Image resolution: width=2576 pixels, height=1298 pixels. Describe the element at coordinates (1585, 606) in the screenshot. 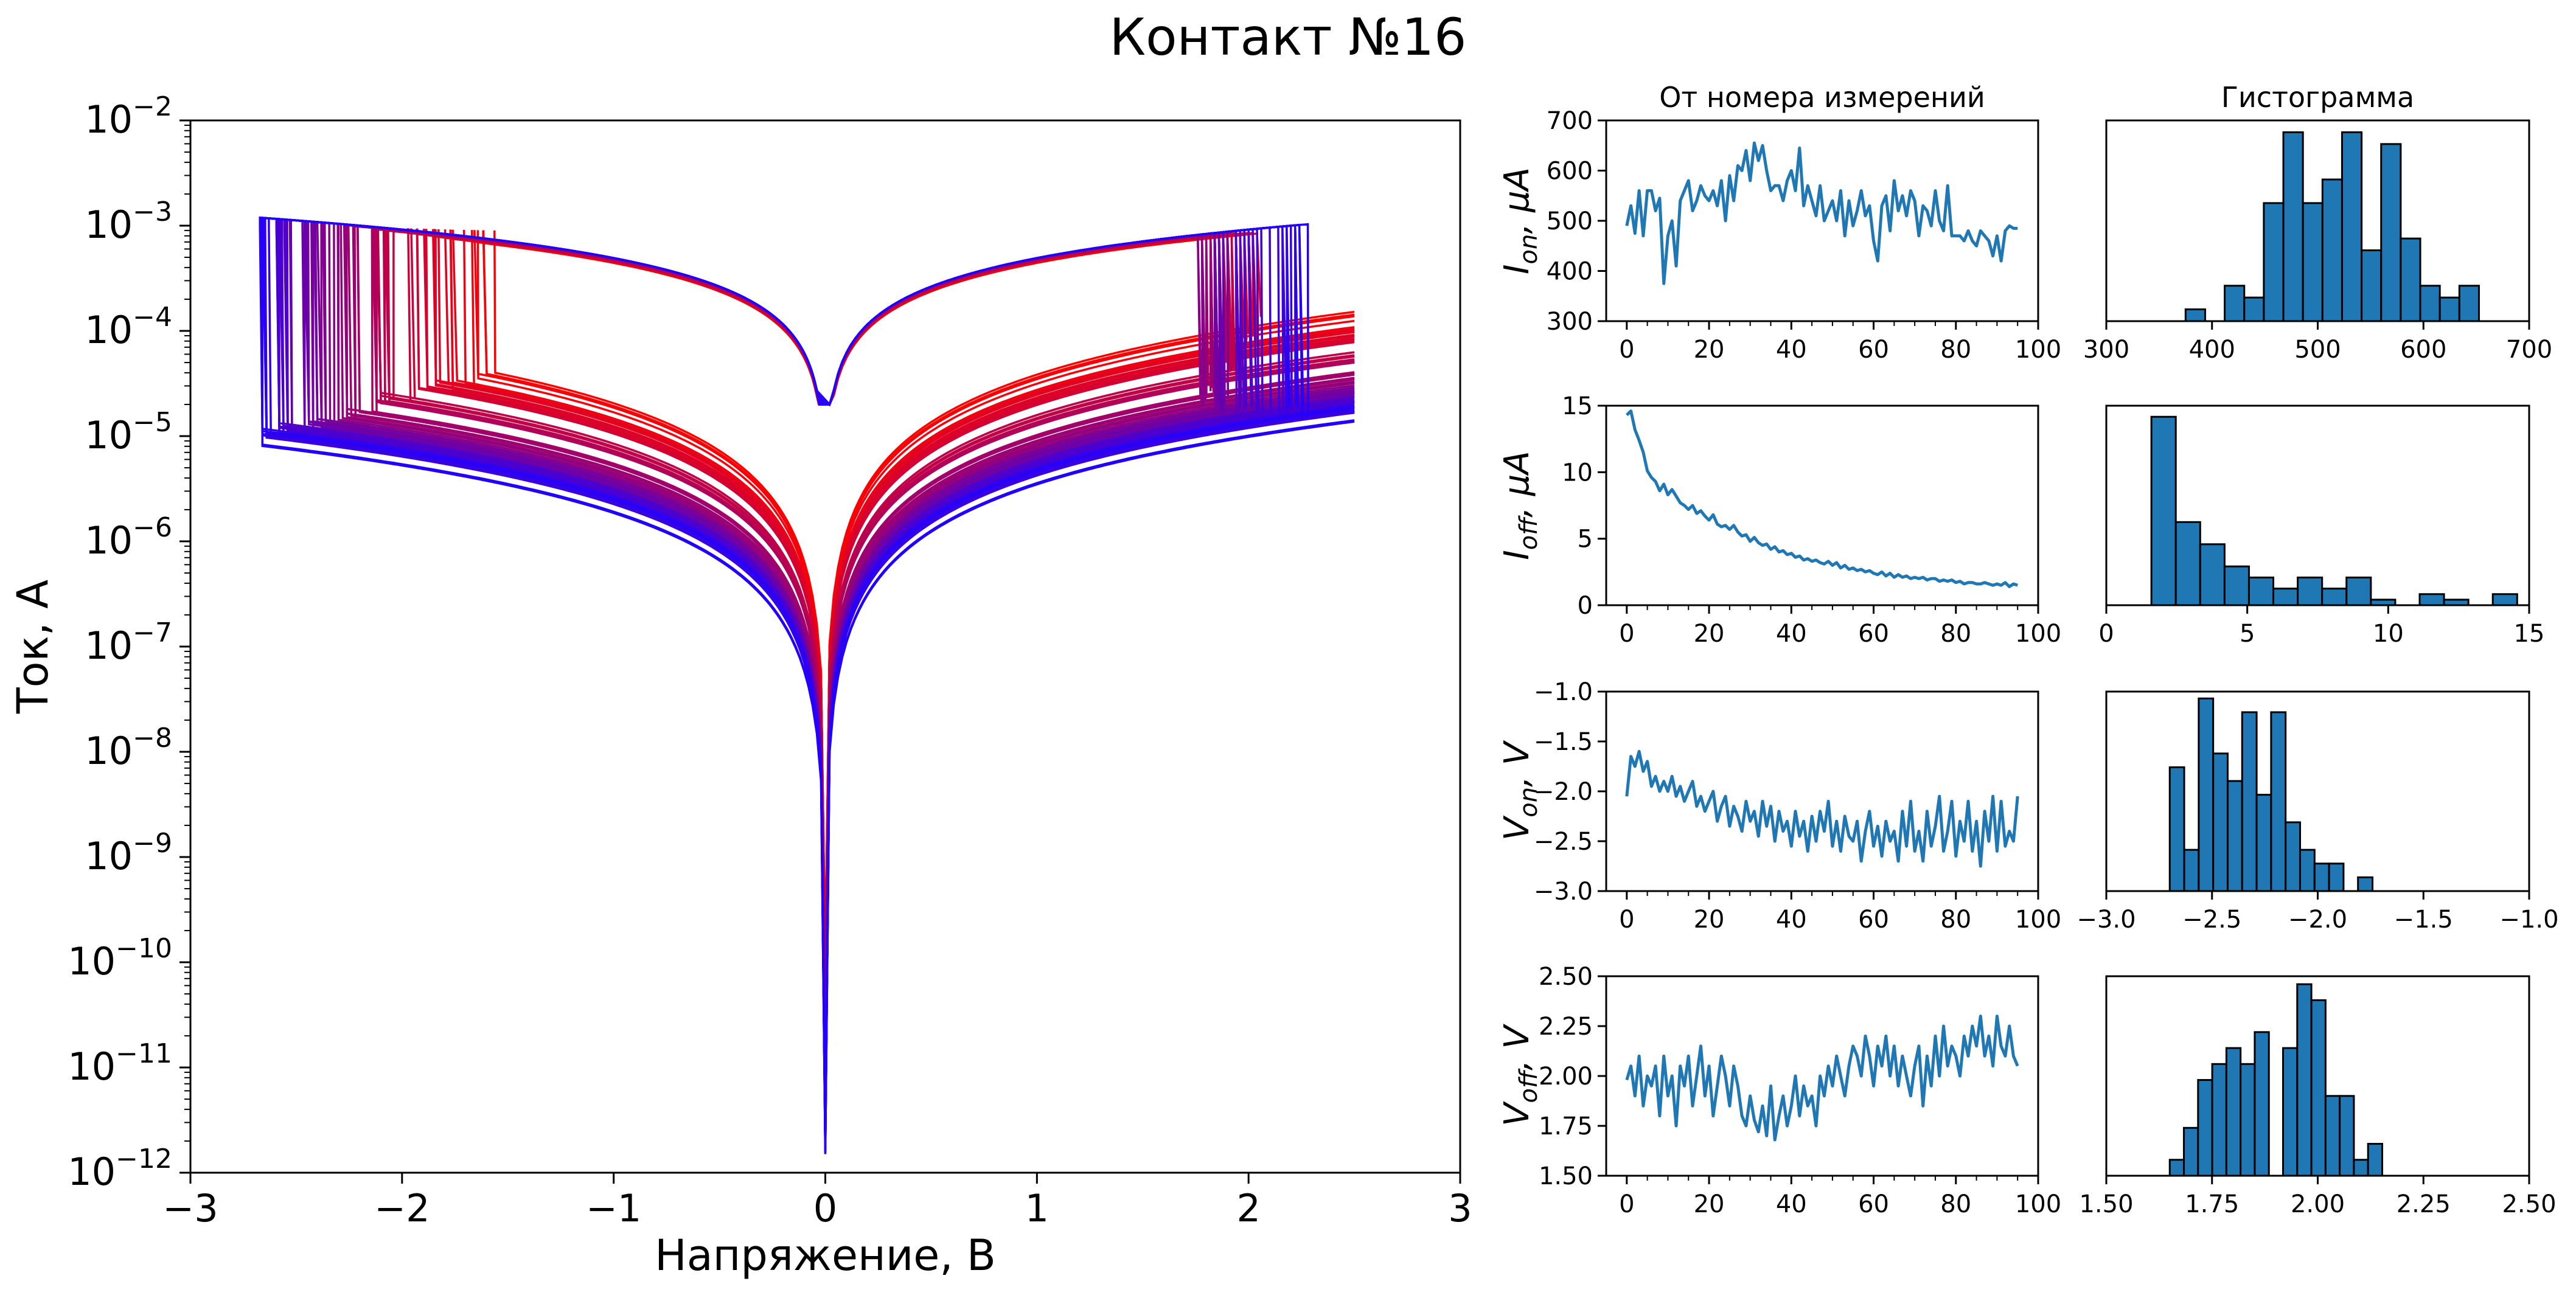

I see `ioff_vs_n-y-tick-label: 0` at that location.